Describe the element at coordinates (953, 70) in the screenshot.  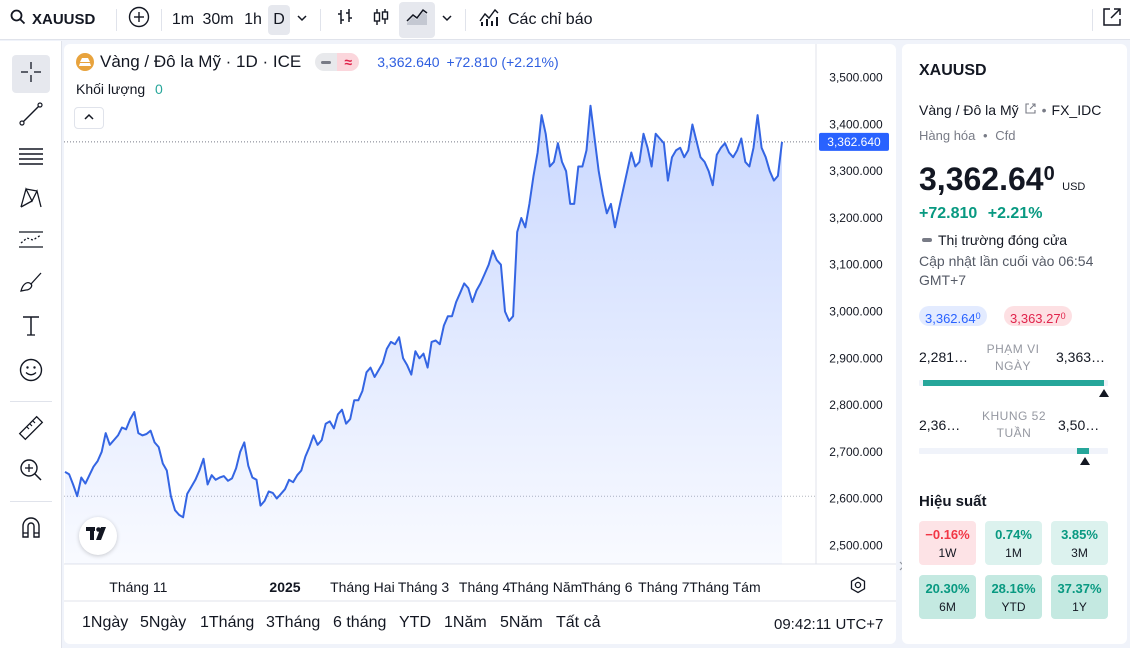
I see `panel-symbol: XAUUSD` at that location.